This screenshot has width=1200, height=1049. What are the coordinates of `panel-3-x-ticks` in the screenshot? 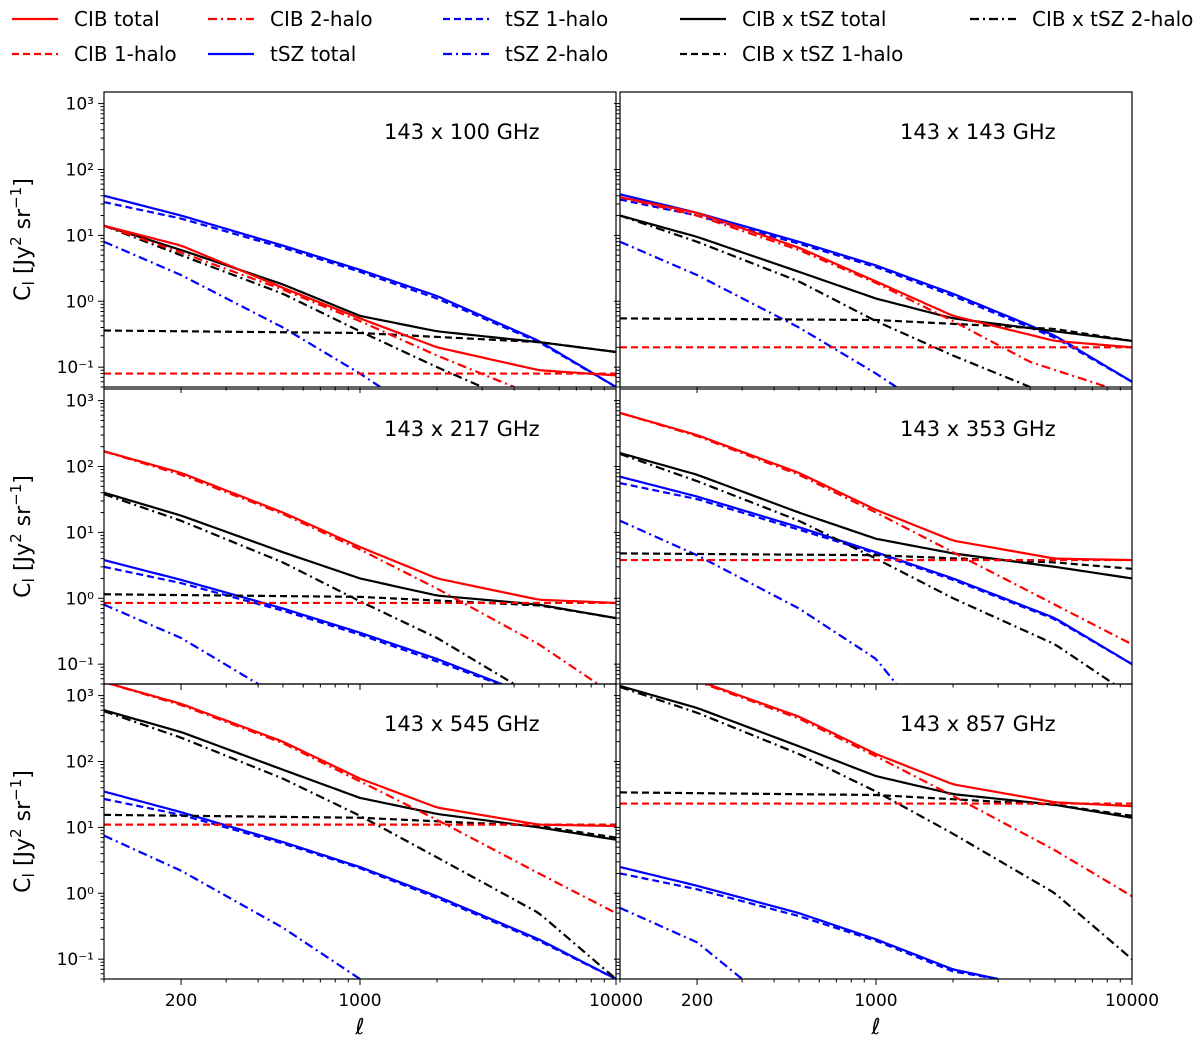 It's located at (360, 687).